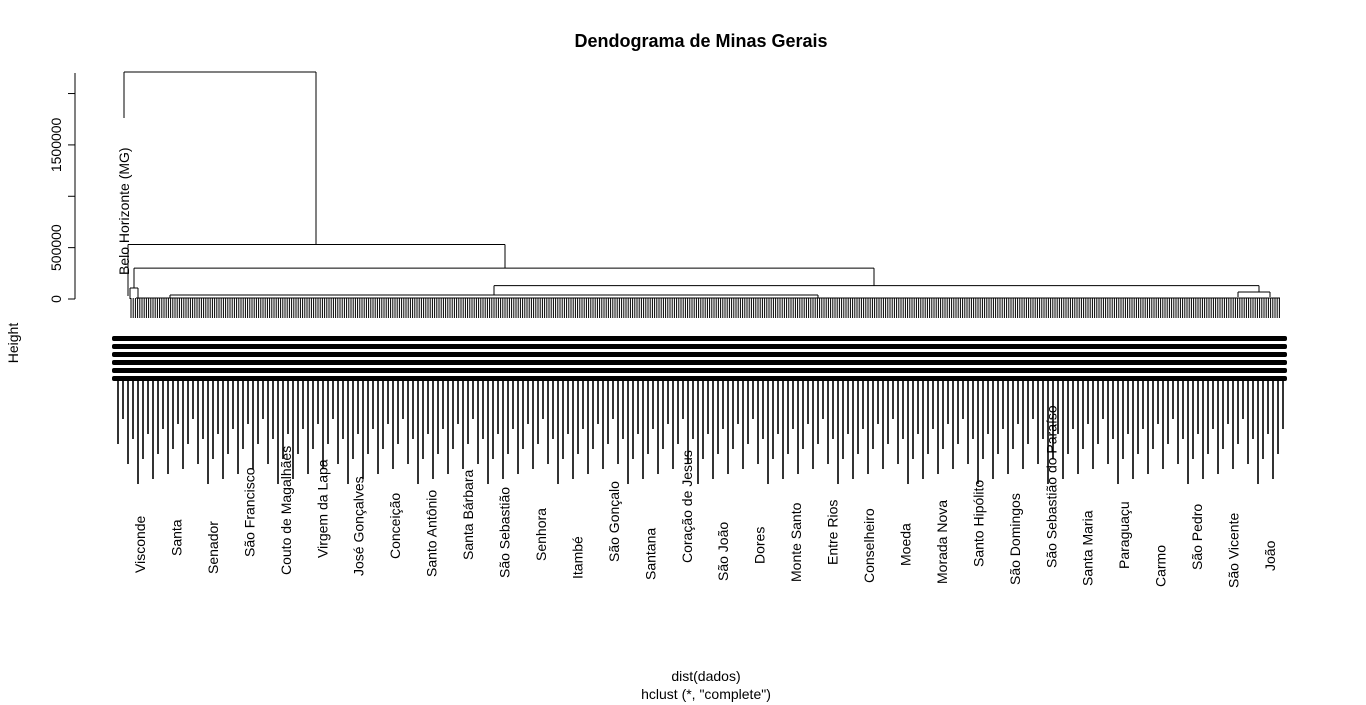 Image resolution: width=1366 pixels, height=705 pixels. What do you see at coordinates (505, 532) in the screenshot?
I see `leaf-label: São Sebastião` at bounding box center [505, 532].